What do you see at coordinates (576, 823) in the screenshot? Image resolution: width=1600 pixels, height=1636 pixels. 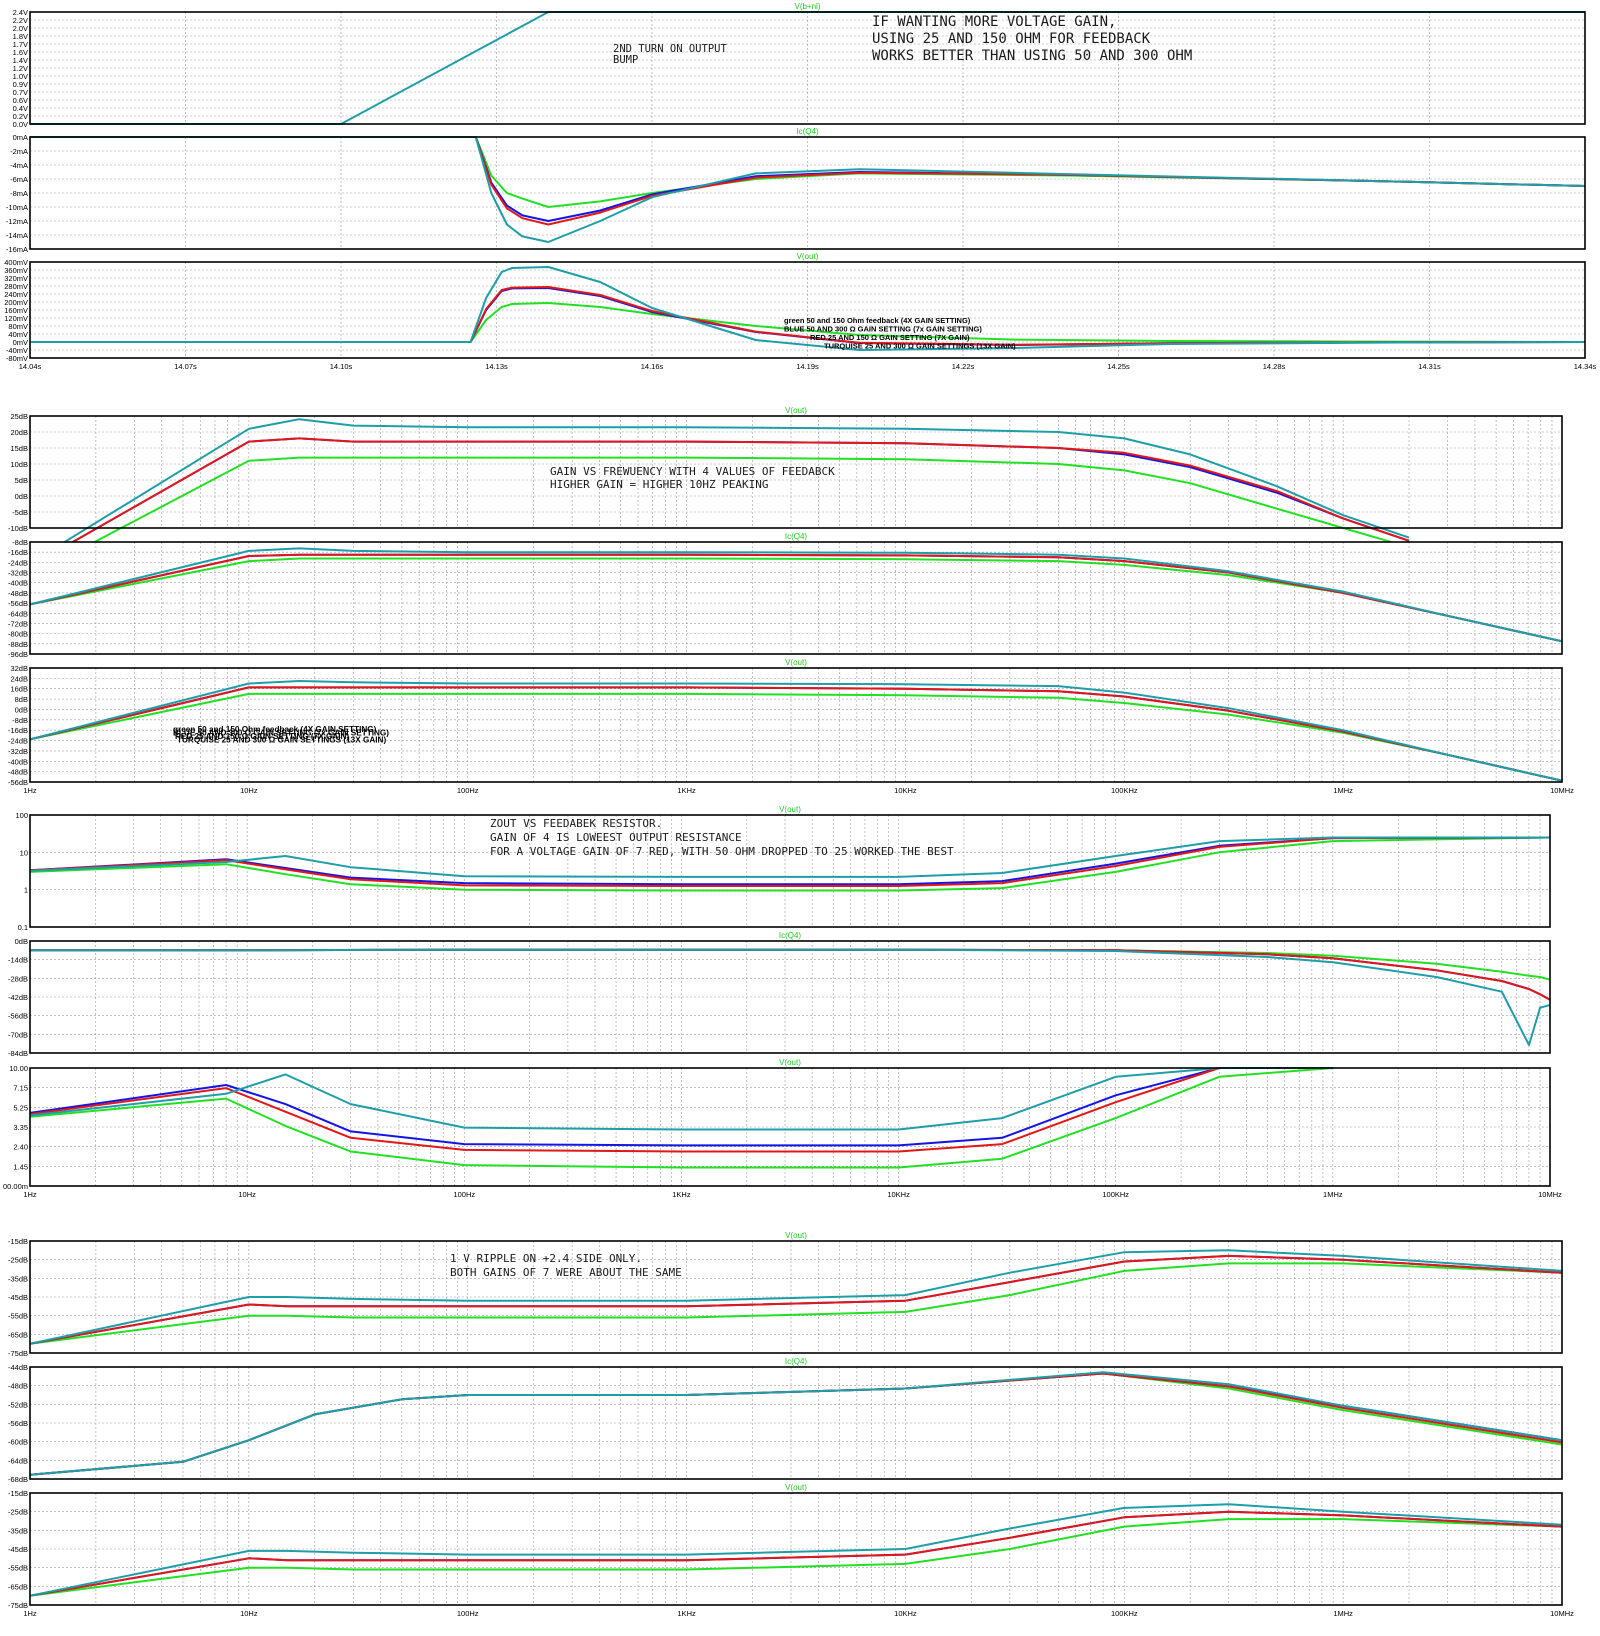 I see `plot-annotation: ZOUT VS FEEDABEK RESISTOR.` at bounding box center [576, 823].